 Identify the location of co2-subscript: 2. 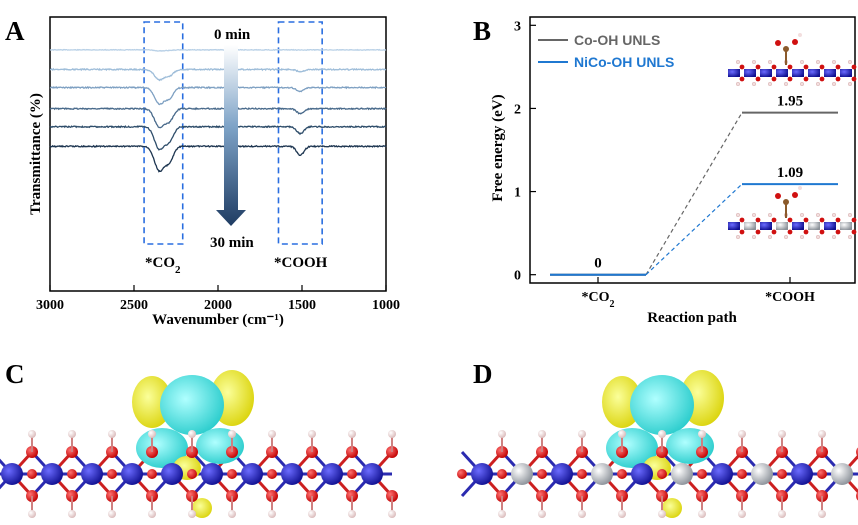
(178, 270).